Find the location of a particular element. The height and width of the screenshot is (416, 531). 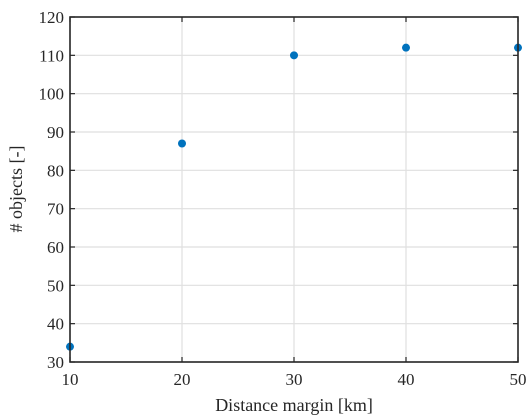

y-tick-label: 70 is located at coordinates (55, 209).